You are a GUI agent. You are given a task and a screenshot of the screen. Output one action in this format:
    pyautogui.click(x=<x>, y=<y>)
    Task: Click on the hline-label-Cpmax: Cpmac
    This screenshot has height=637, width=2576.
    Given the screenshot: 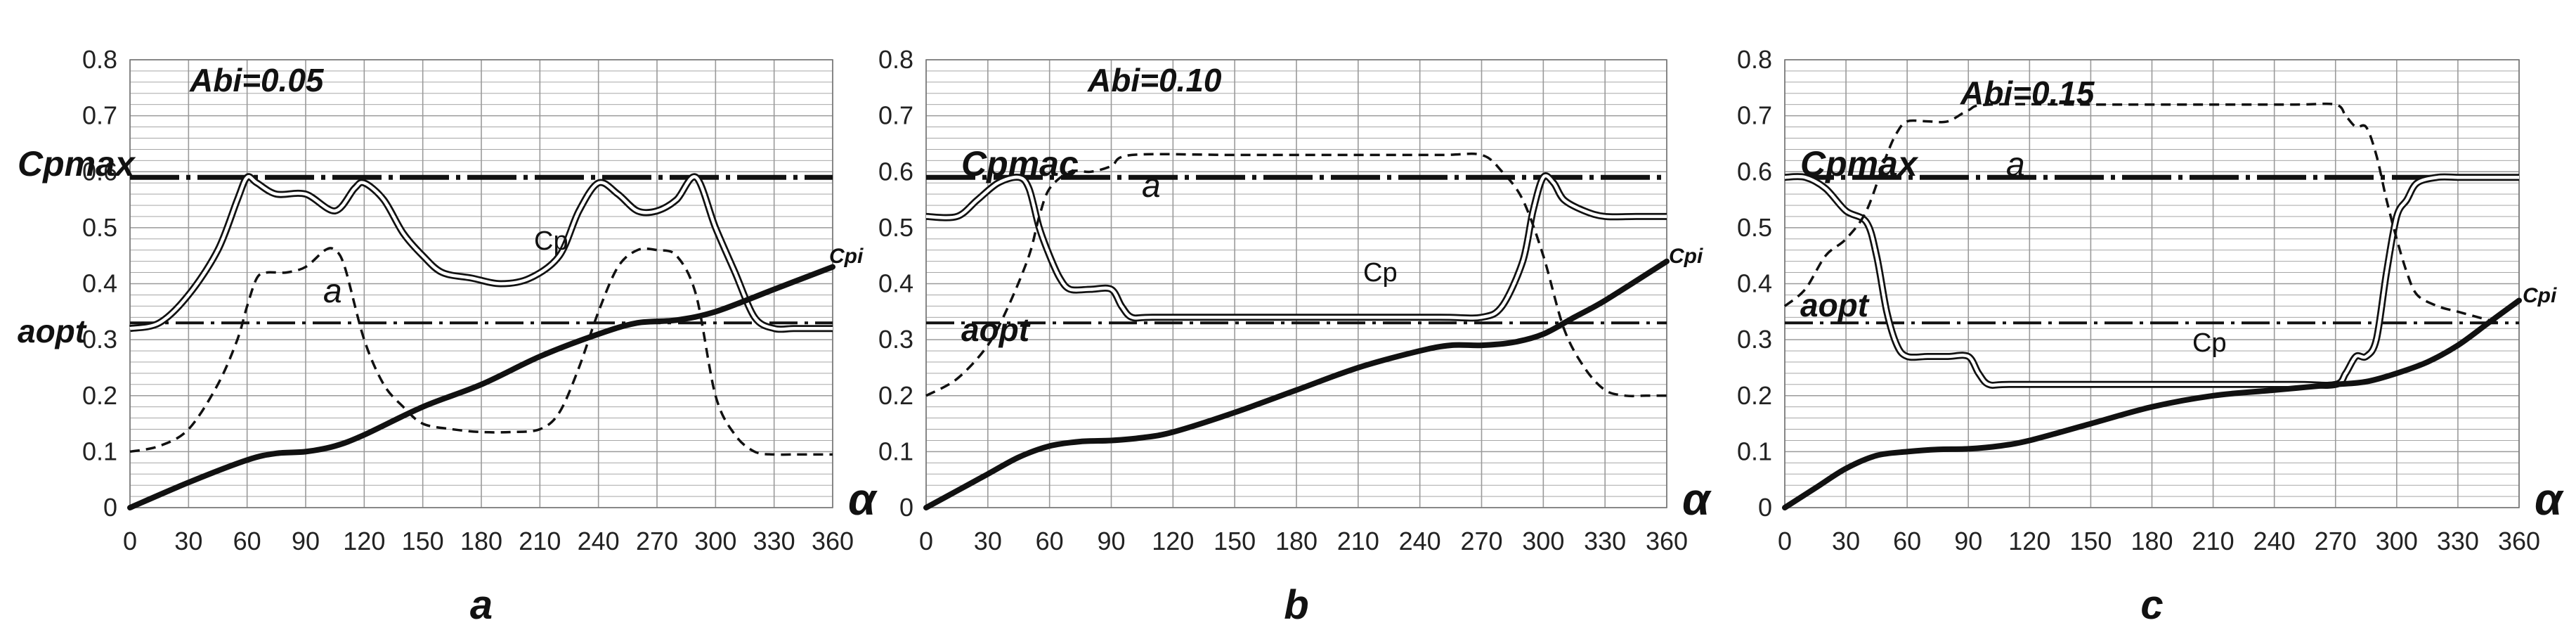 What is the action you would take?
    pyautogui.click(x=1020, y=164)
    